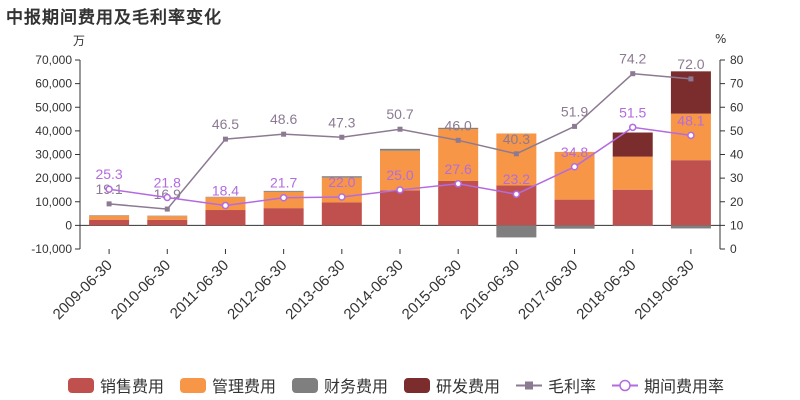 This screenshot has width=800, height=400. What do you see at coordinates (632, 112) in the screenshot?
I see `data-label: 51.5` at bounding box center [632, 112].